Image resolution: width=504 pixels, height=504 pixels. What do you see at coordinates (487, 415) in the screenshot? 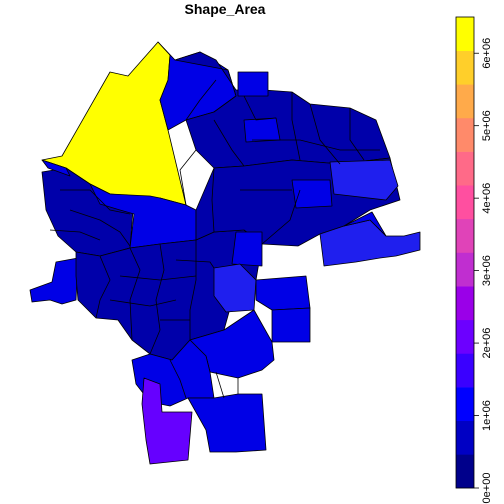
I see `legend-tick-label: 1e+06` at bounding box center [487, 415].